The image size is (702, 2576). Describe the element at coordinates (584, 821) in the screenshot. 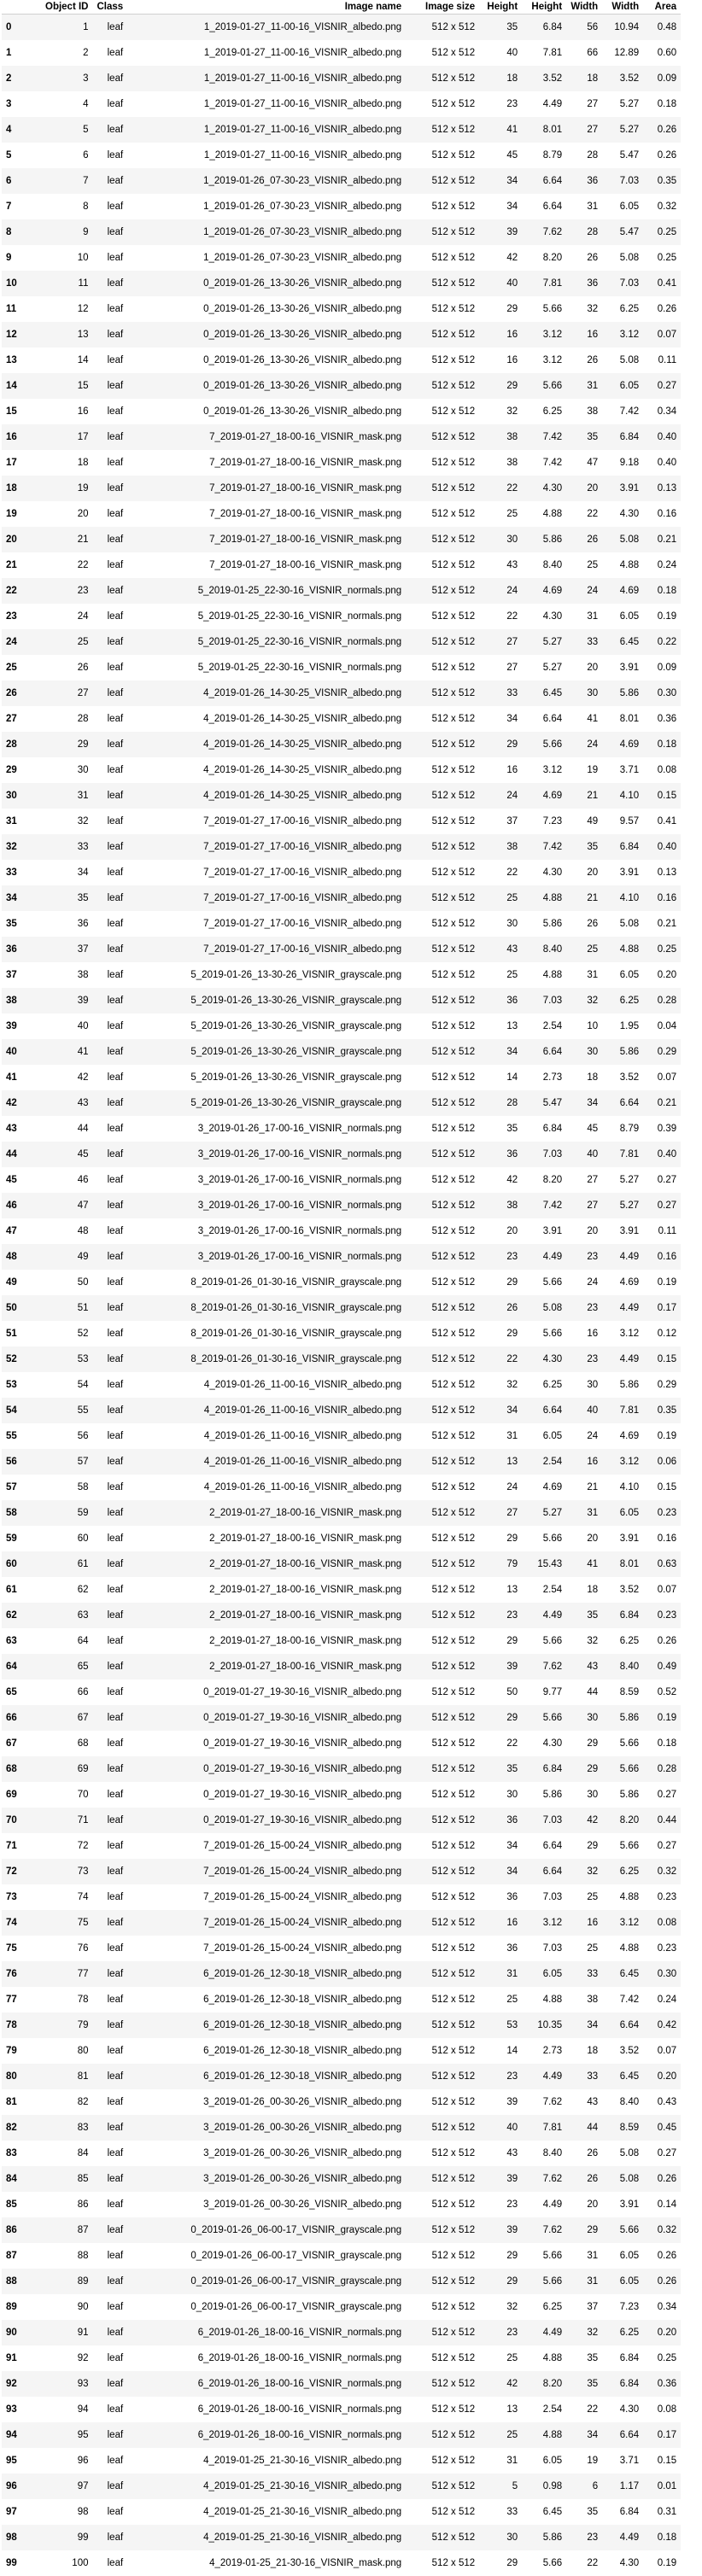

I see `width-px-cell: 49` at that location.